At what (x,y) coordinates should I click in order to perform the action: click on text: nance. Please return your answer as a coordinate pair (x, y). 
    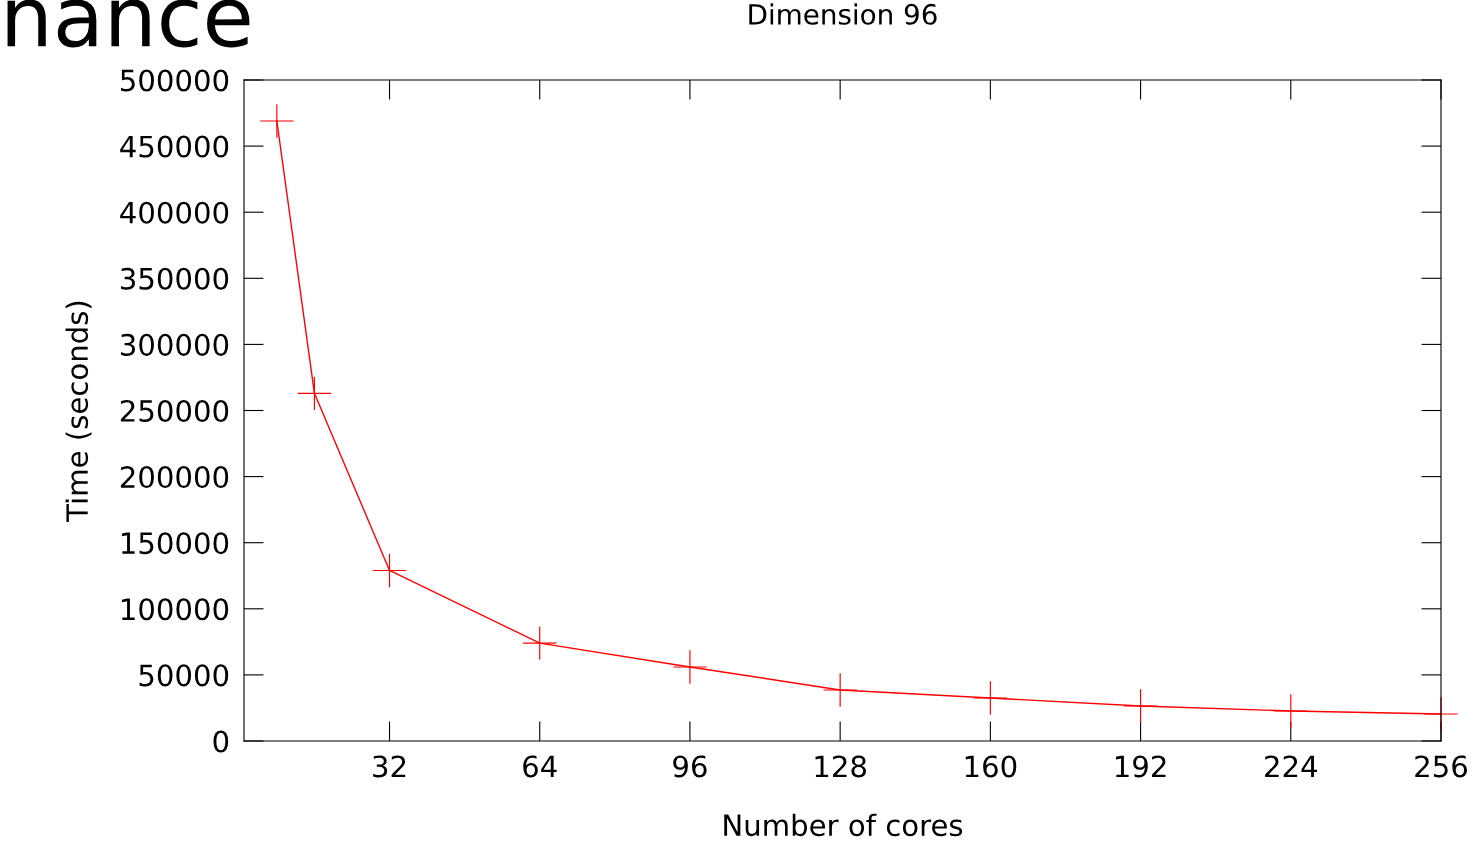
    Looking at the image, I should click on (128, 24).